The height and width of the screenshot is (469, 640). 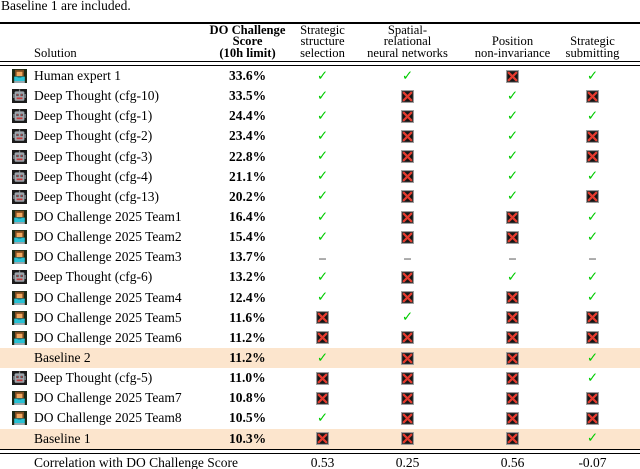 I want to click on table-row: Deep Thought (cfg-3) 22.8% ✓ ✓, so click(x=320, y=157).